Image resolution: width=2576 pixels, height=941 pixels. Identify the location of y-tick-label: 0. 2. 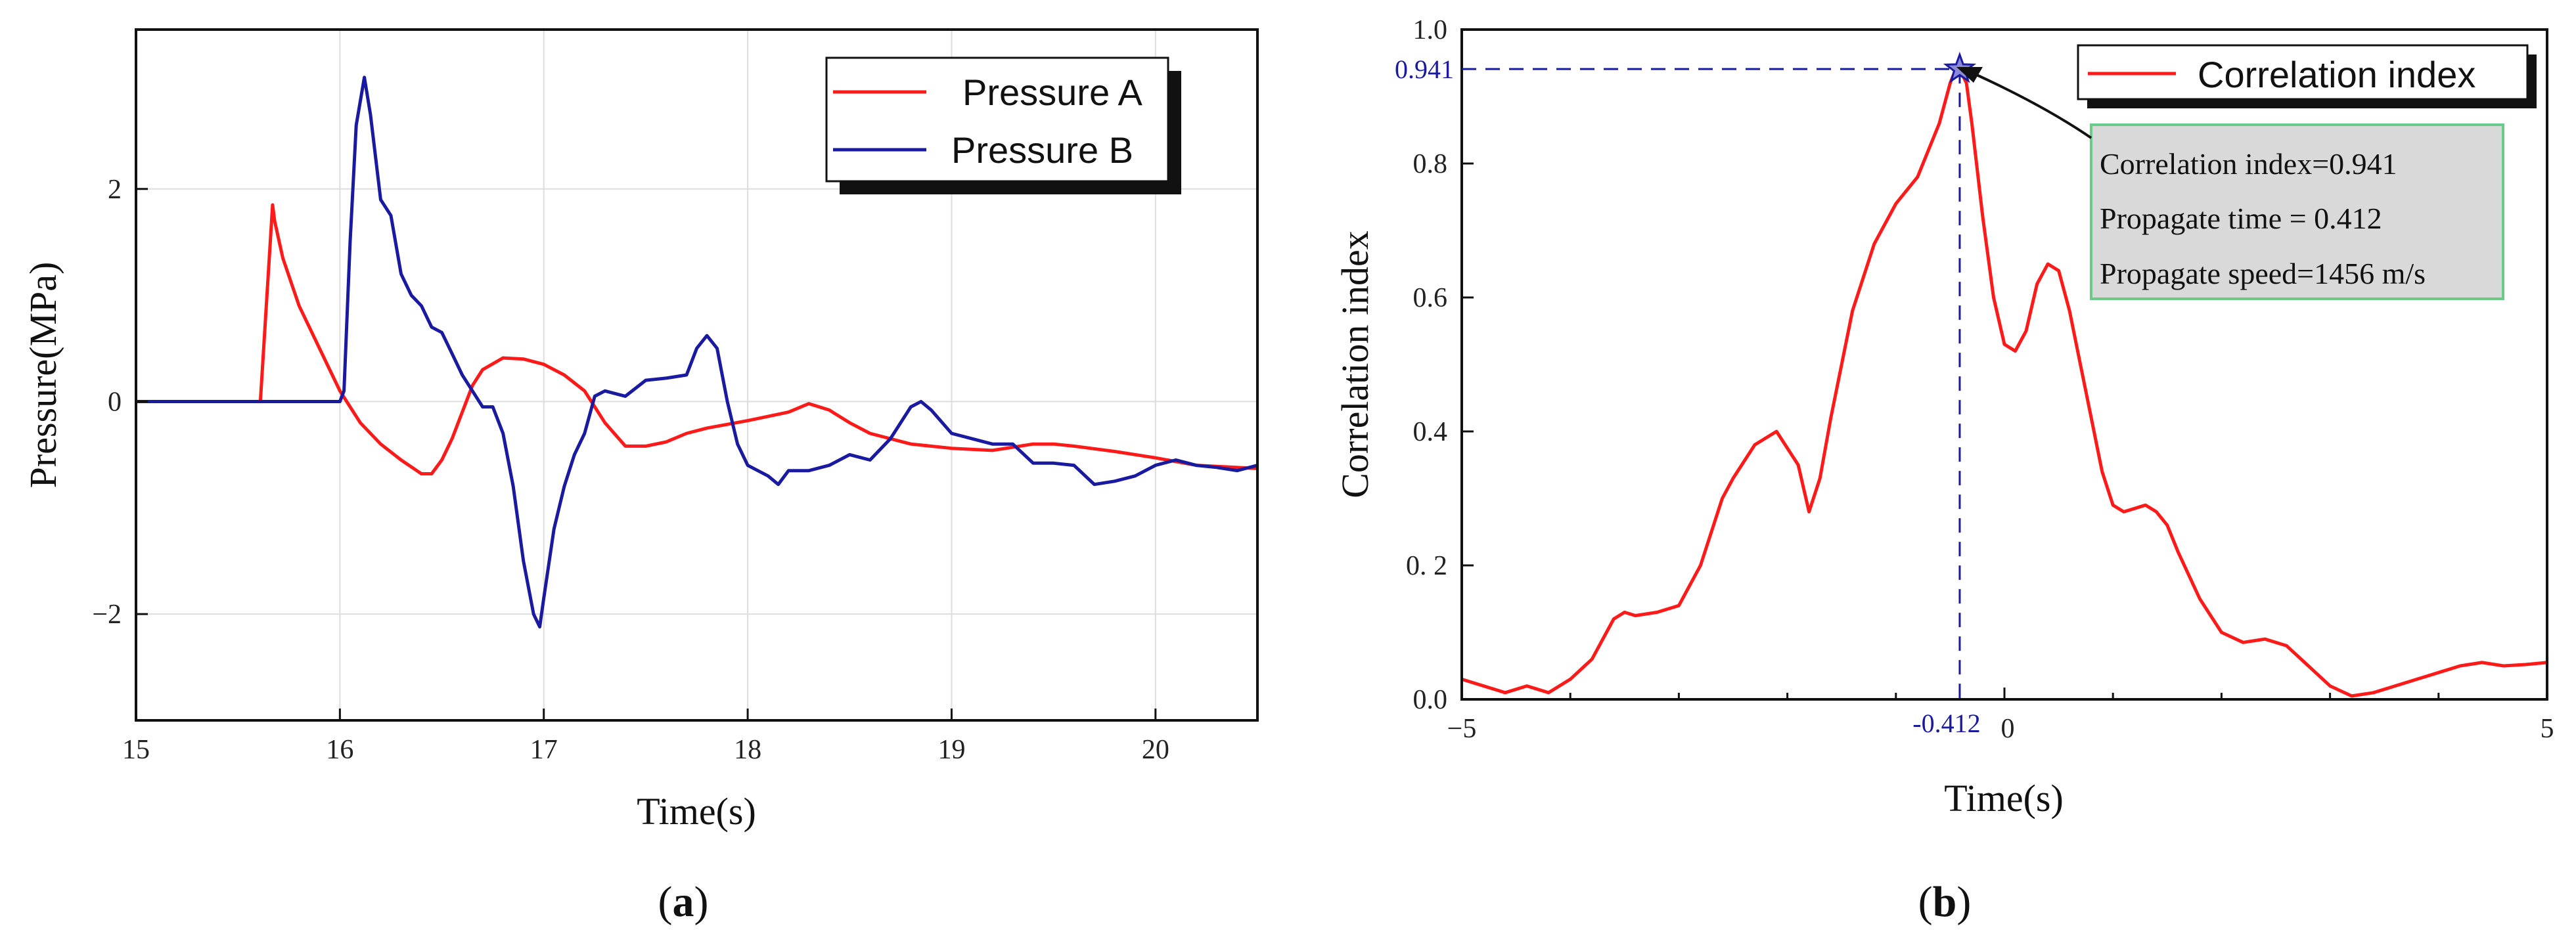
(1426, 566).